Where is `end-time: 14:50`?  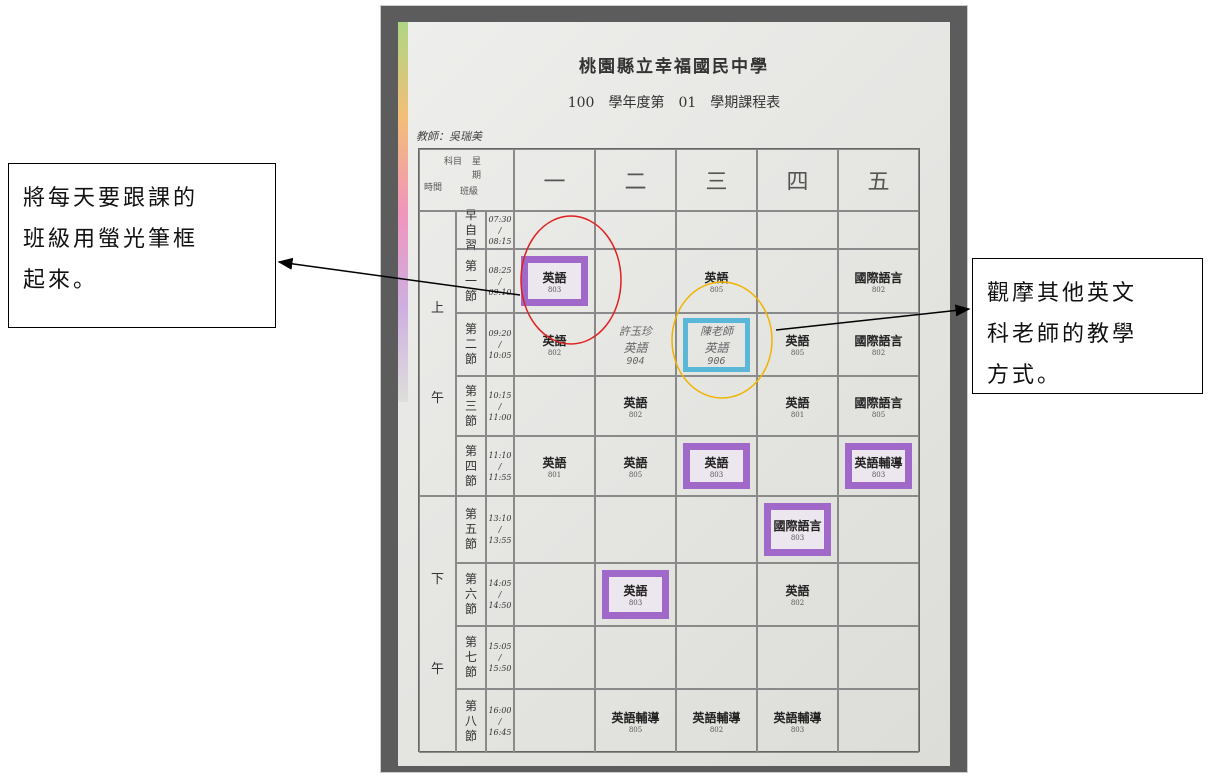
end-time: 14:50 is located at coordinates (500, 605).